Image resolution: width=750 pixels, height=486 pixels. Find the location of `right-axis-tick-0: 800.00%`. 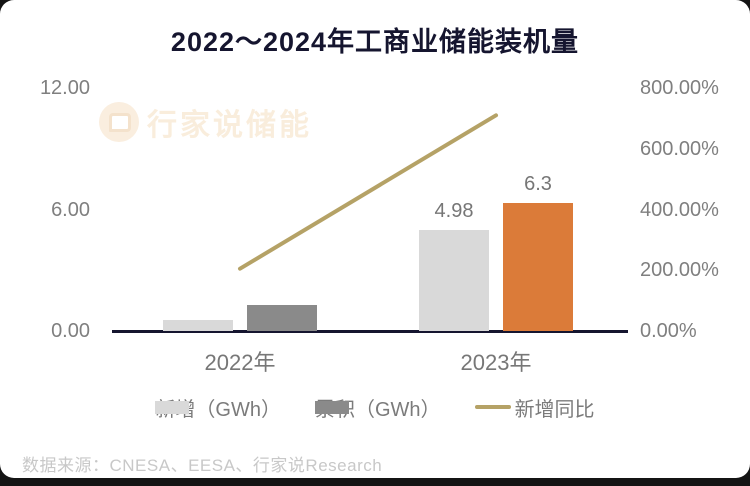

right-axis-tick-0: 800.00% is located at coordinates (679, 88).